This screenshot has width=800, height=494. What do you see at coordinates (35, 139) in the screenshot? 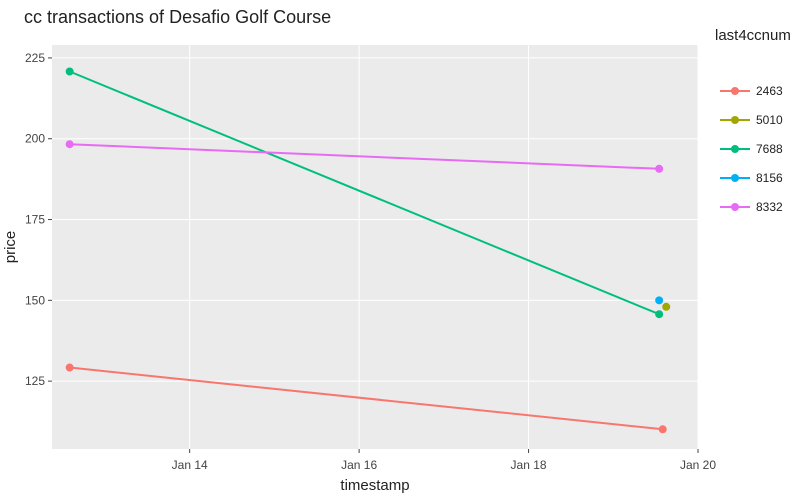
I see `y-tick-label: 200` at bounding box center [35, 139].